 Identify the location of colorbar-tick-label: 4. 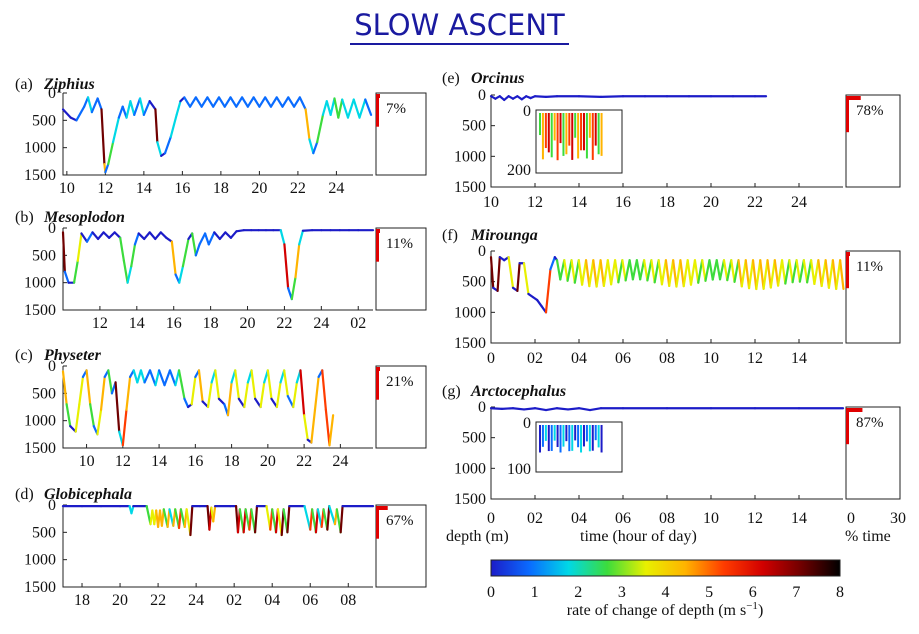
(666, 592).